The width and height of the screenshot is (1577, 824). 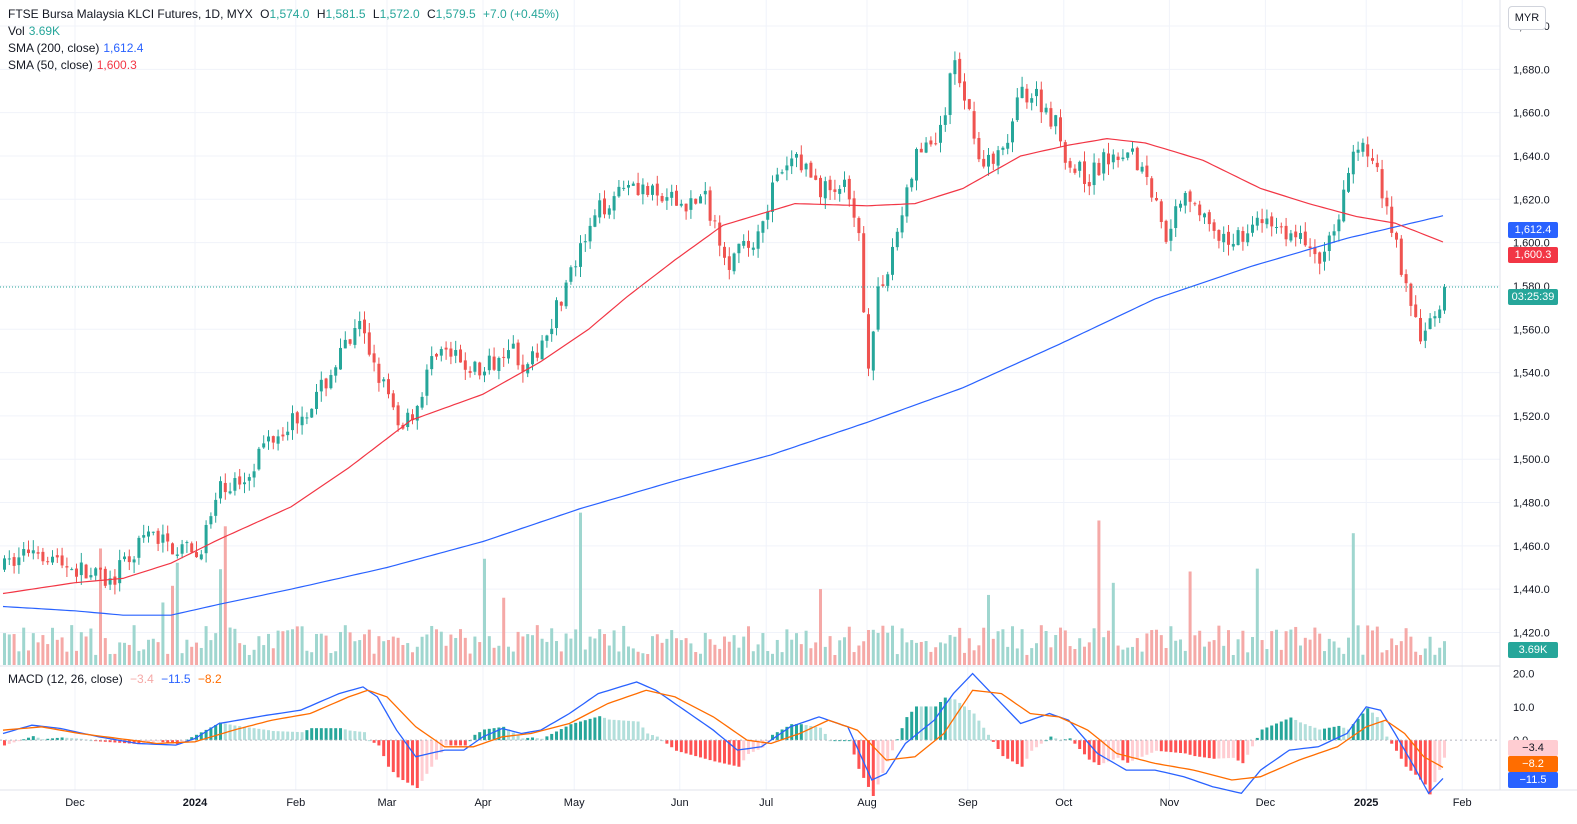 What do you see at coordinates (195, 803) in the screenshot?
I see `time-tick-label: 2024` at bounding box center [195, 803].